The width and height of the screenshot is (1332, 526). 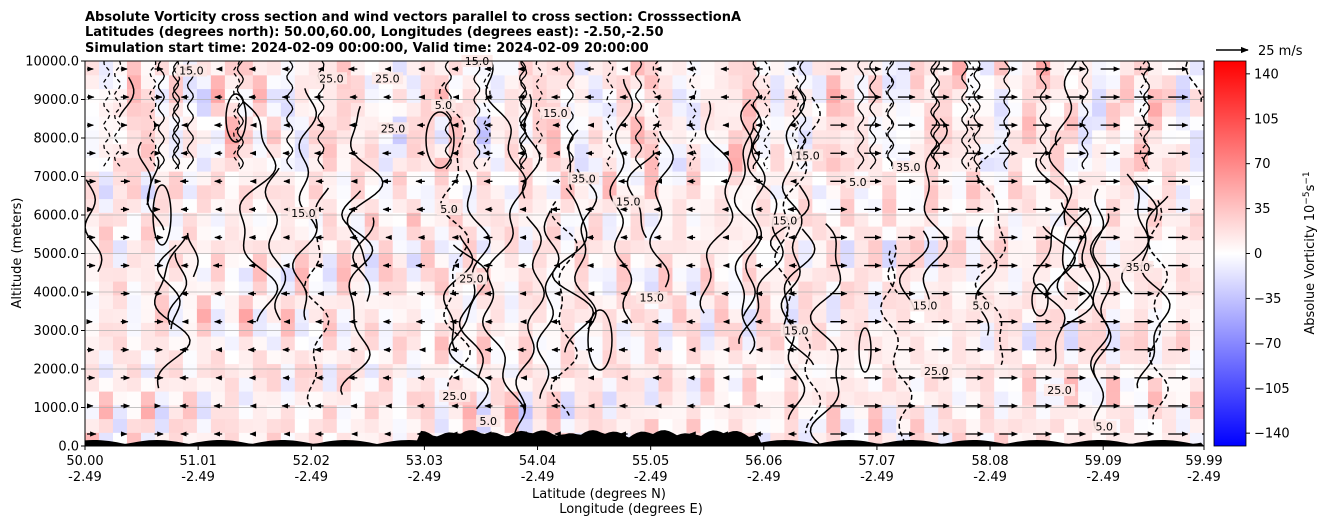 What do you see at coordinates (488, 421) in the screenshot?
I see `contour-label: 5.0` at bounding box center [488, 421].